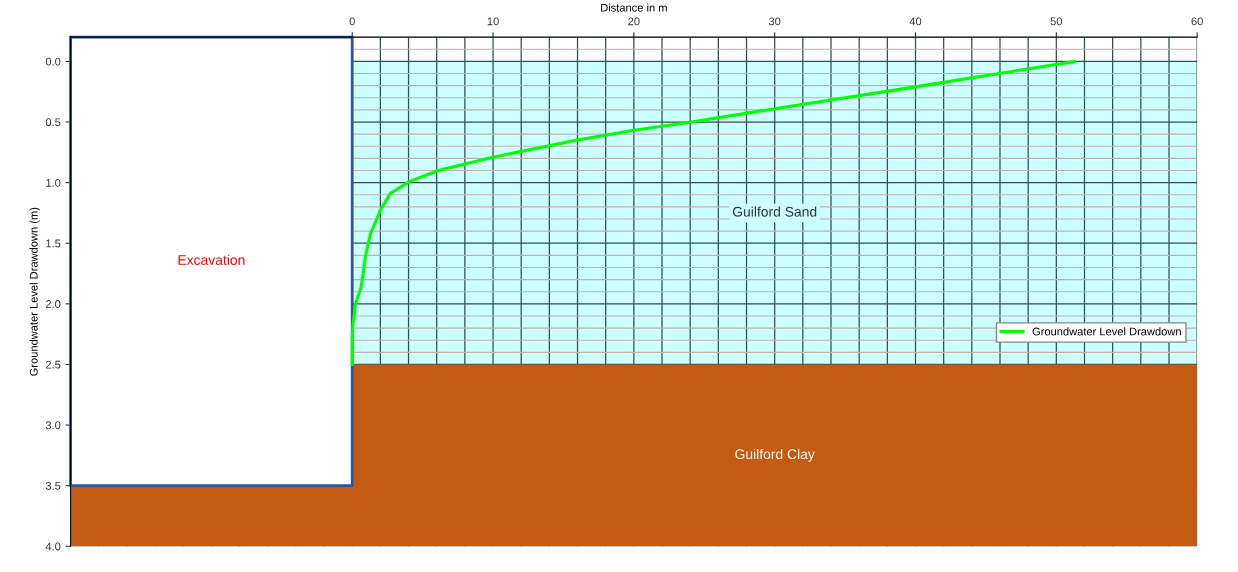 This screenshot has width=1238, height=572. I want to click on y-tick-label: 1.0, so click(53, 182).